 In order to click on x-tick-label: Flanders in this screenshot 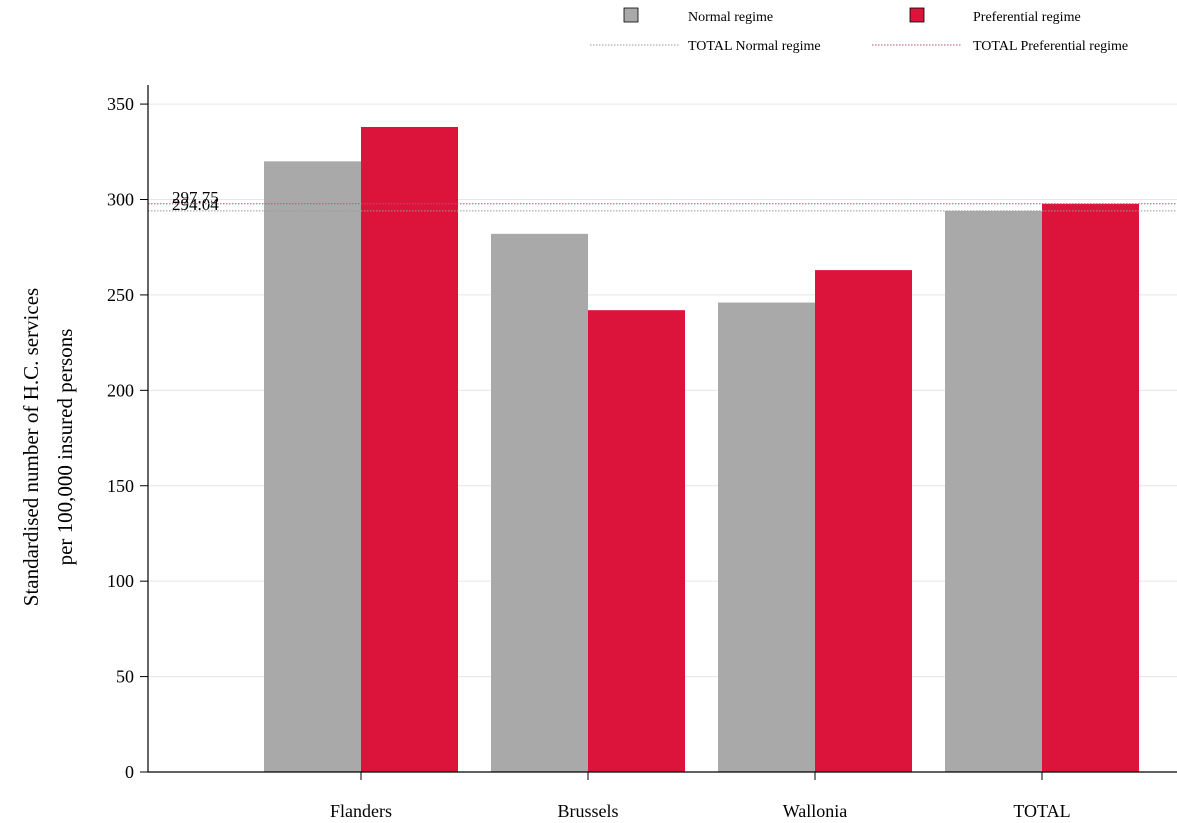, I will do `click(361, 811)`.